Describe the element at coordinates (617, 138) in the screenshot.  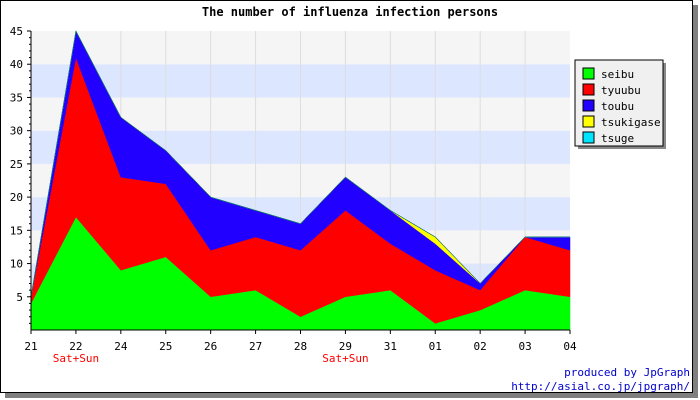
I see `legend-label-tsuge: tsuge` at that location.